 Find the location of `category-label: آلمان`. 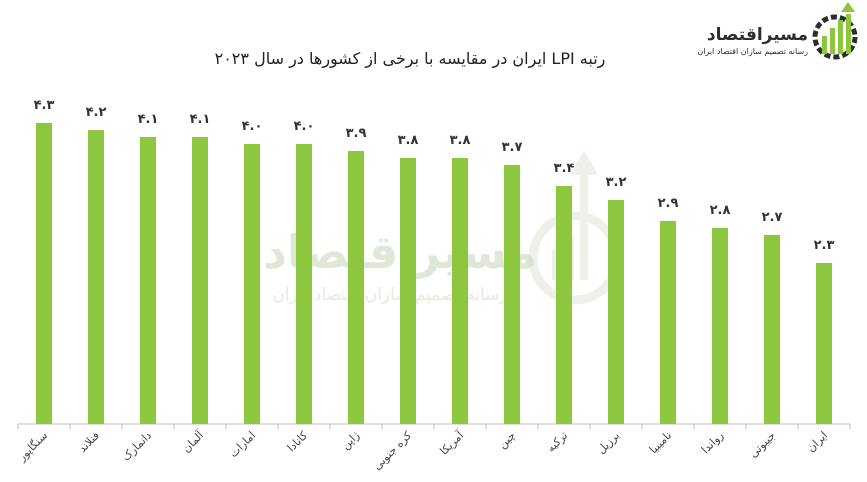

category-label: آلمان is located at coordinates (193, 442).